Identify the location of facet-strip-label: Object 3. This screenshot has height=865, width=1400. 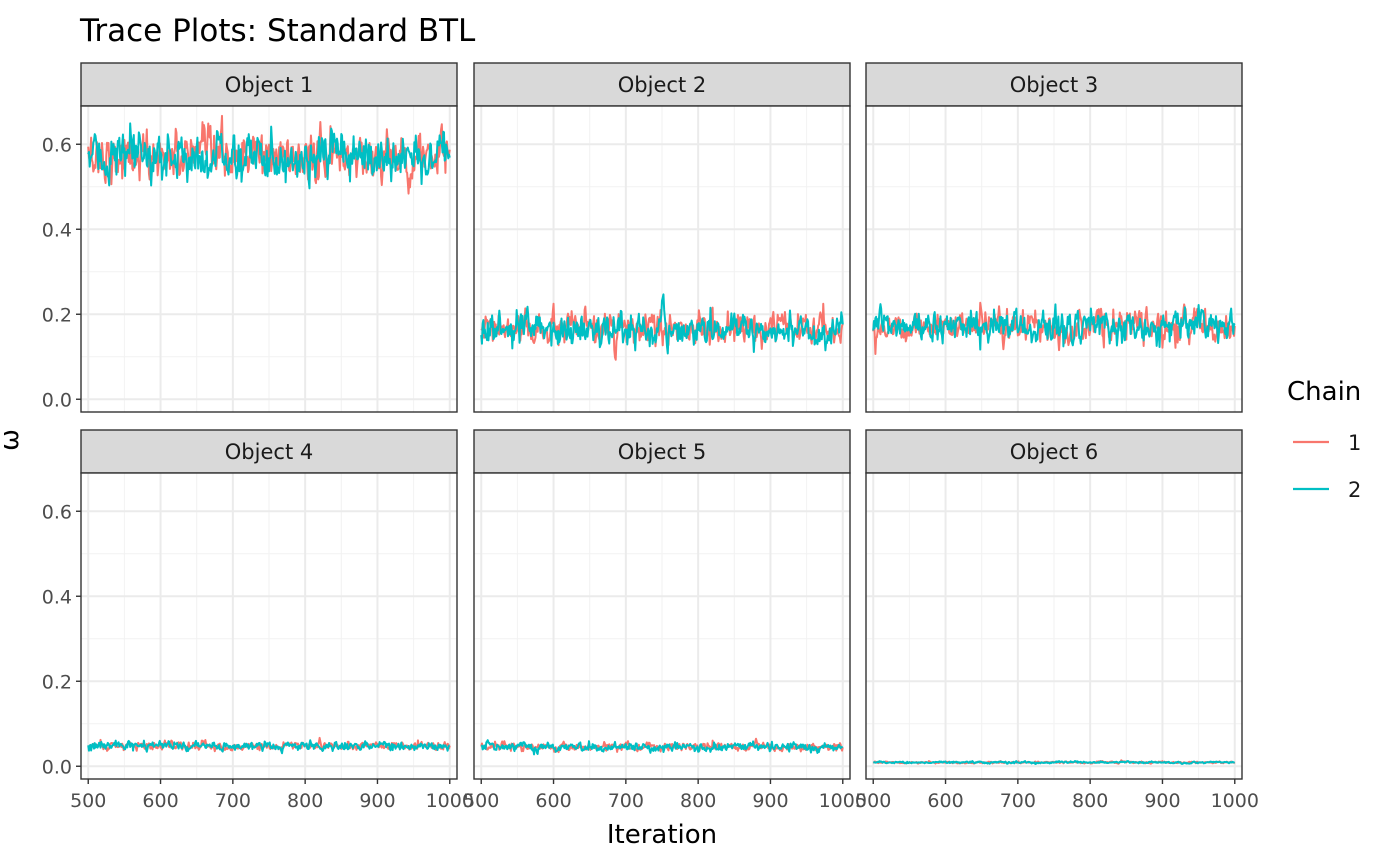
(1054, 85).